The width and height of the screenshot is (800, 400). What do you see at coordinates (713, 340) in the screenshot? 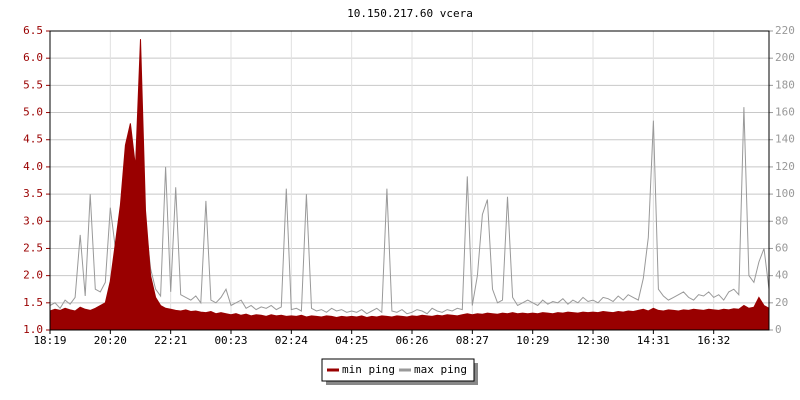
I see `x-tick-label: 16:32` at bounding box center [713, 340].